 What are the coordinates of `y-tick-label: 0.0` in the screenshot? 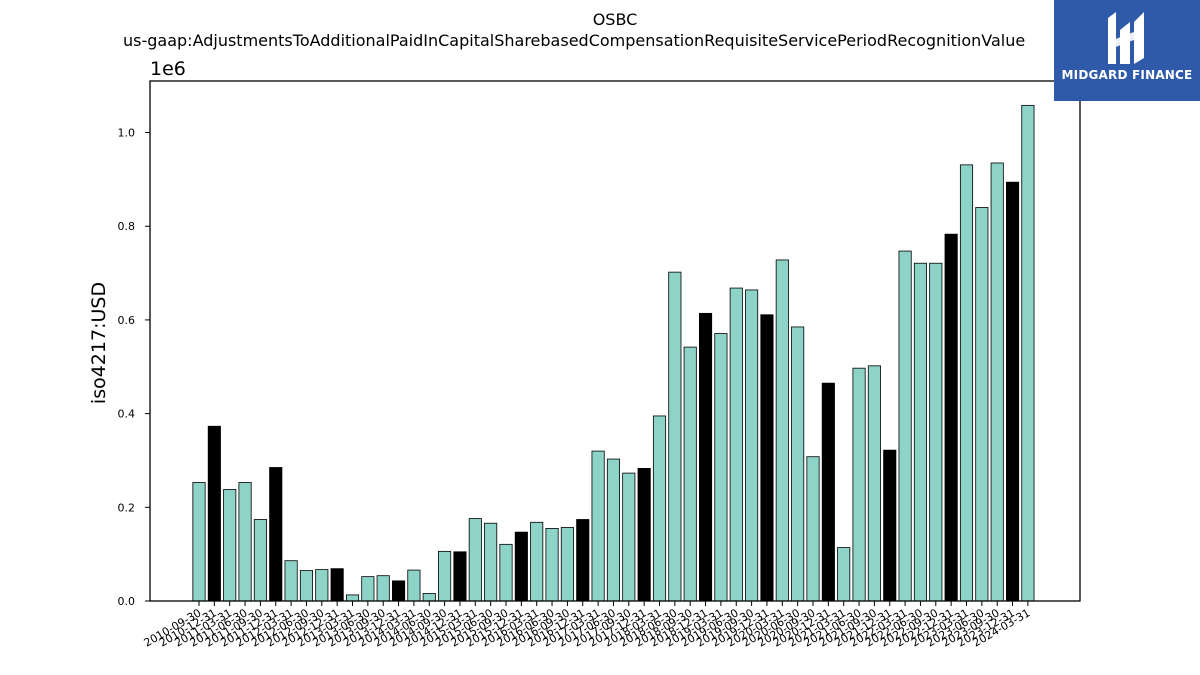 It's located at (127, 601).